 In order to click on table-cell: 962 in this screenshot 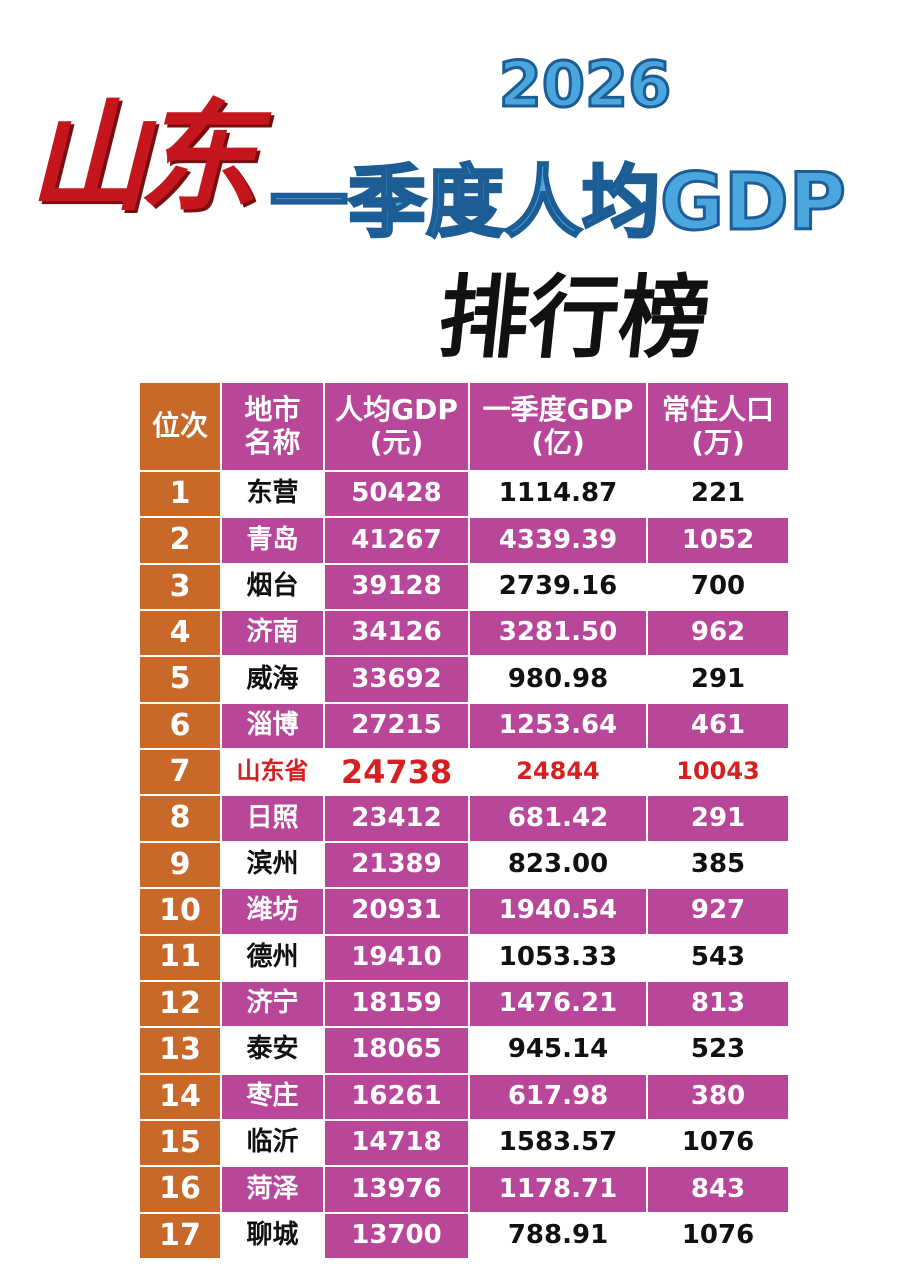, I will do `click(719, 634)`.